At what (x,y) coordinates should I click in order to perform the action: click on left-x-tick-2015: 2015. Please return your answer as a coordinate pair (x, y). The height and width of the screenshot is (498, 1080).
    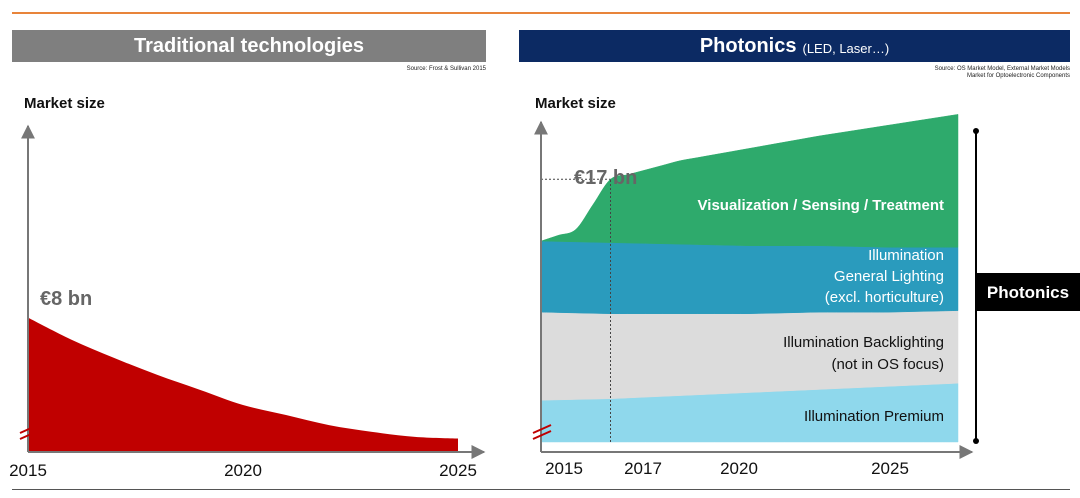
    Looking at the image, I should click on (28, 470).